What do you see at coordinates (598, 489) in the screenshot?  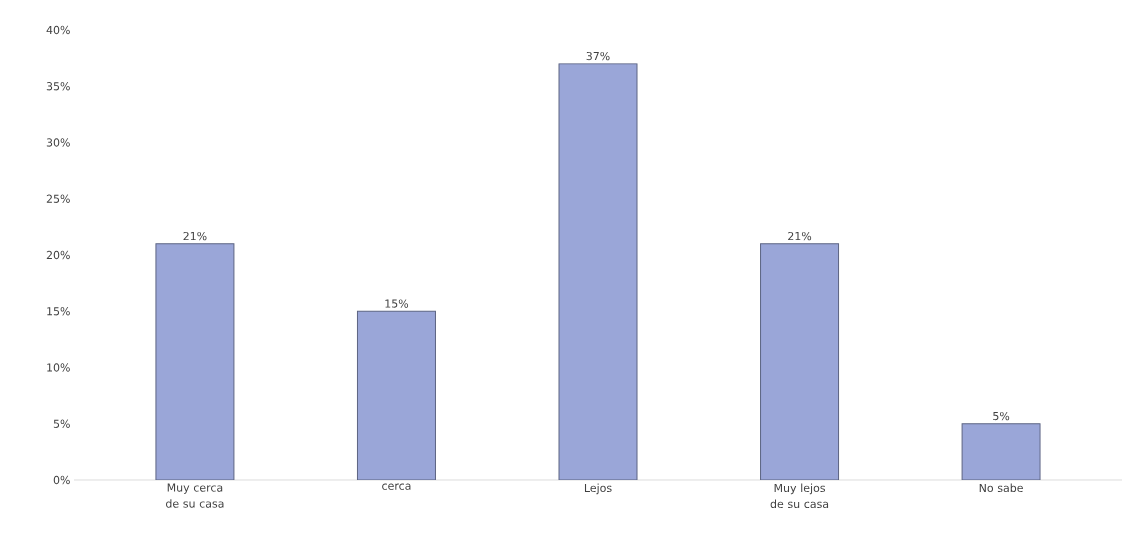 I see `x-tick-label: Lejos` at bounding box center [598, 489].